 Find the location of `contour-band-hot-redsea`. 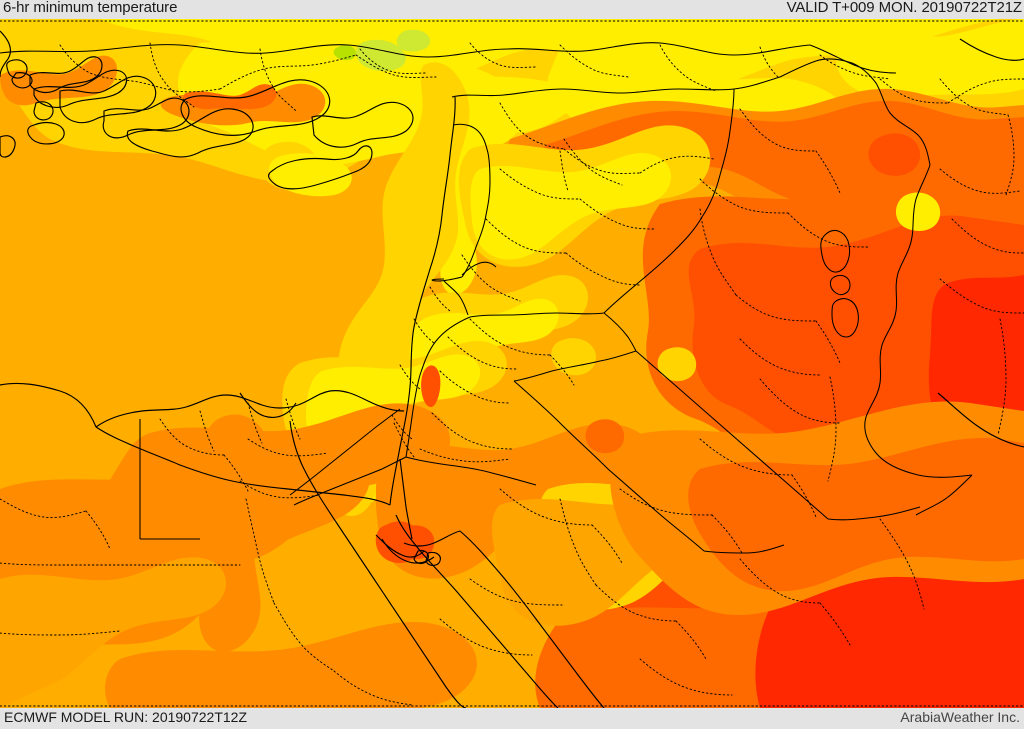

contour-band-hot-redsea is located at coordinates (515, 501).